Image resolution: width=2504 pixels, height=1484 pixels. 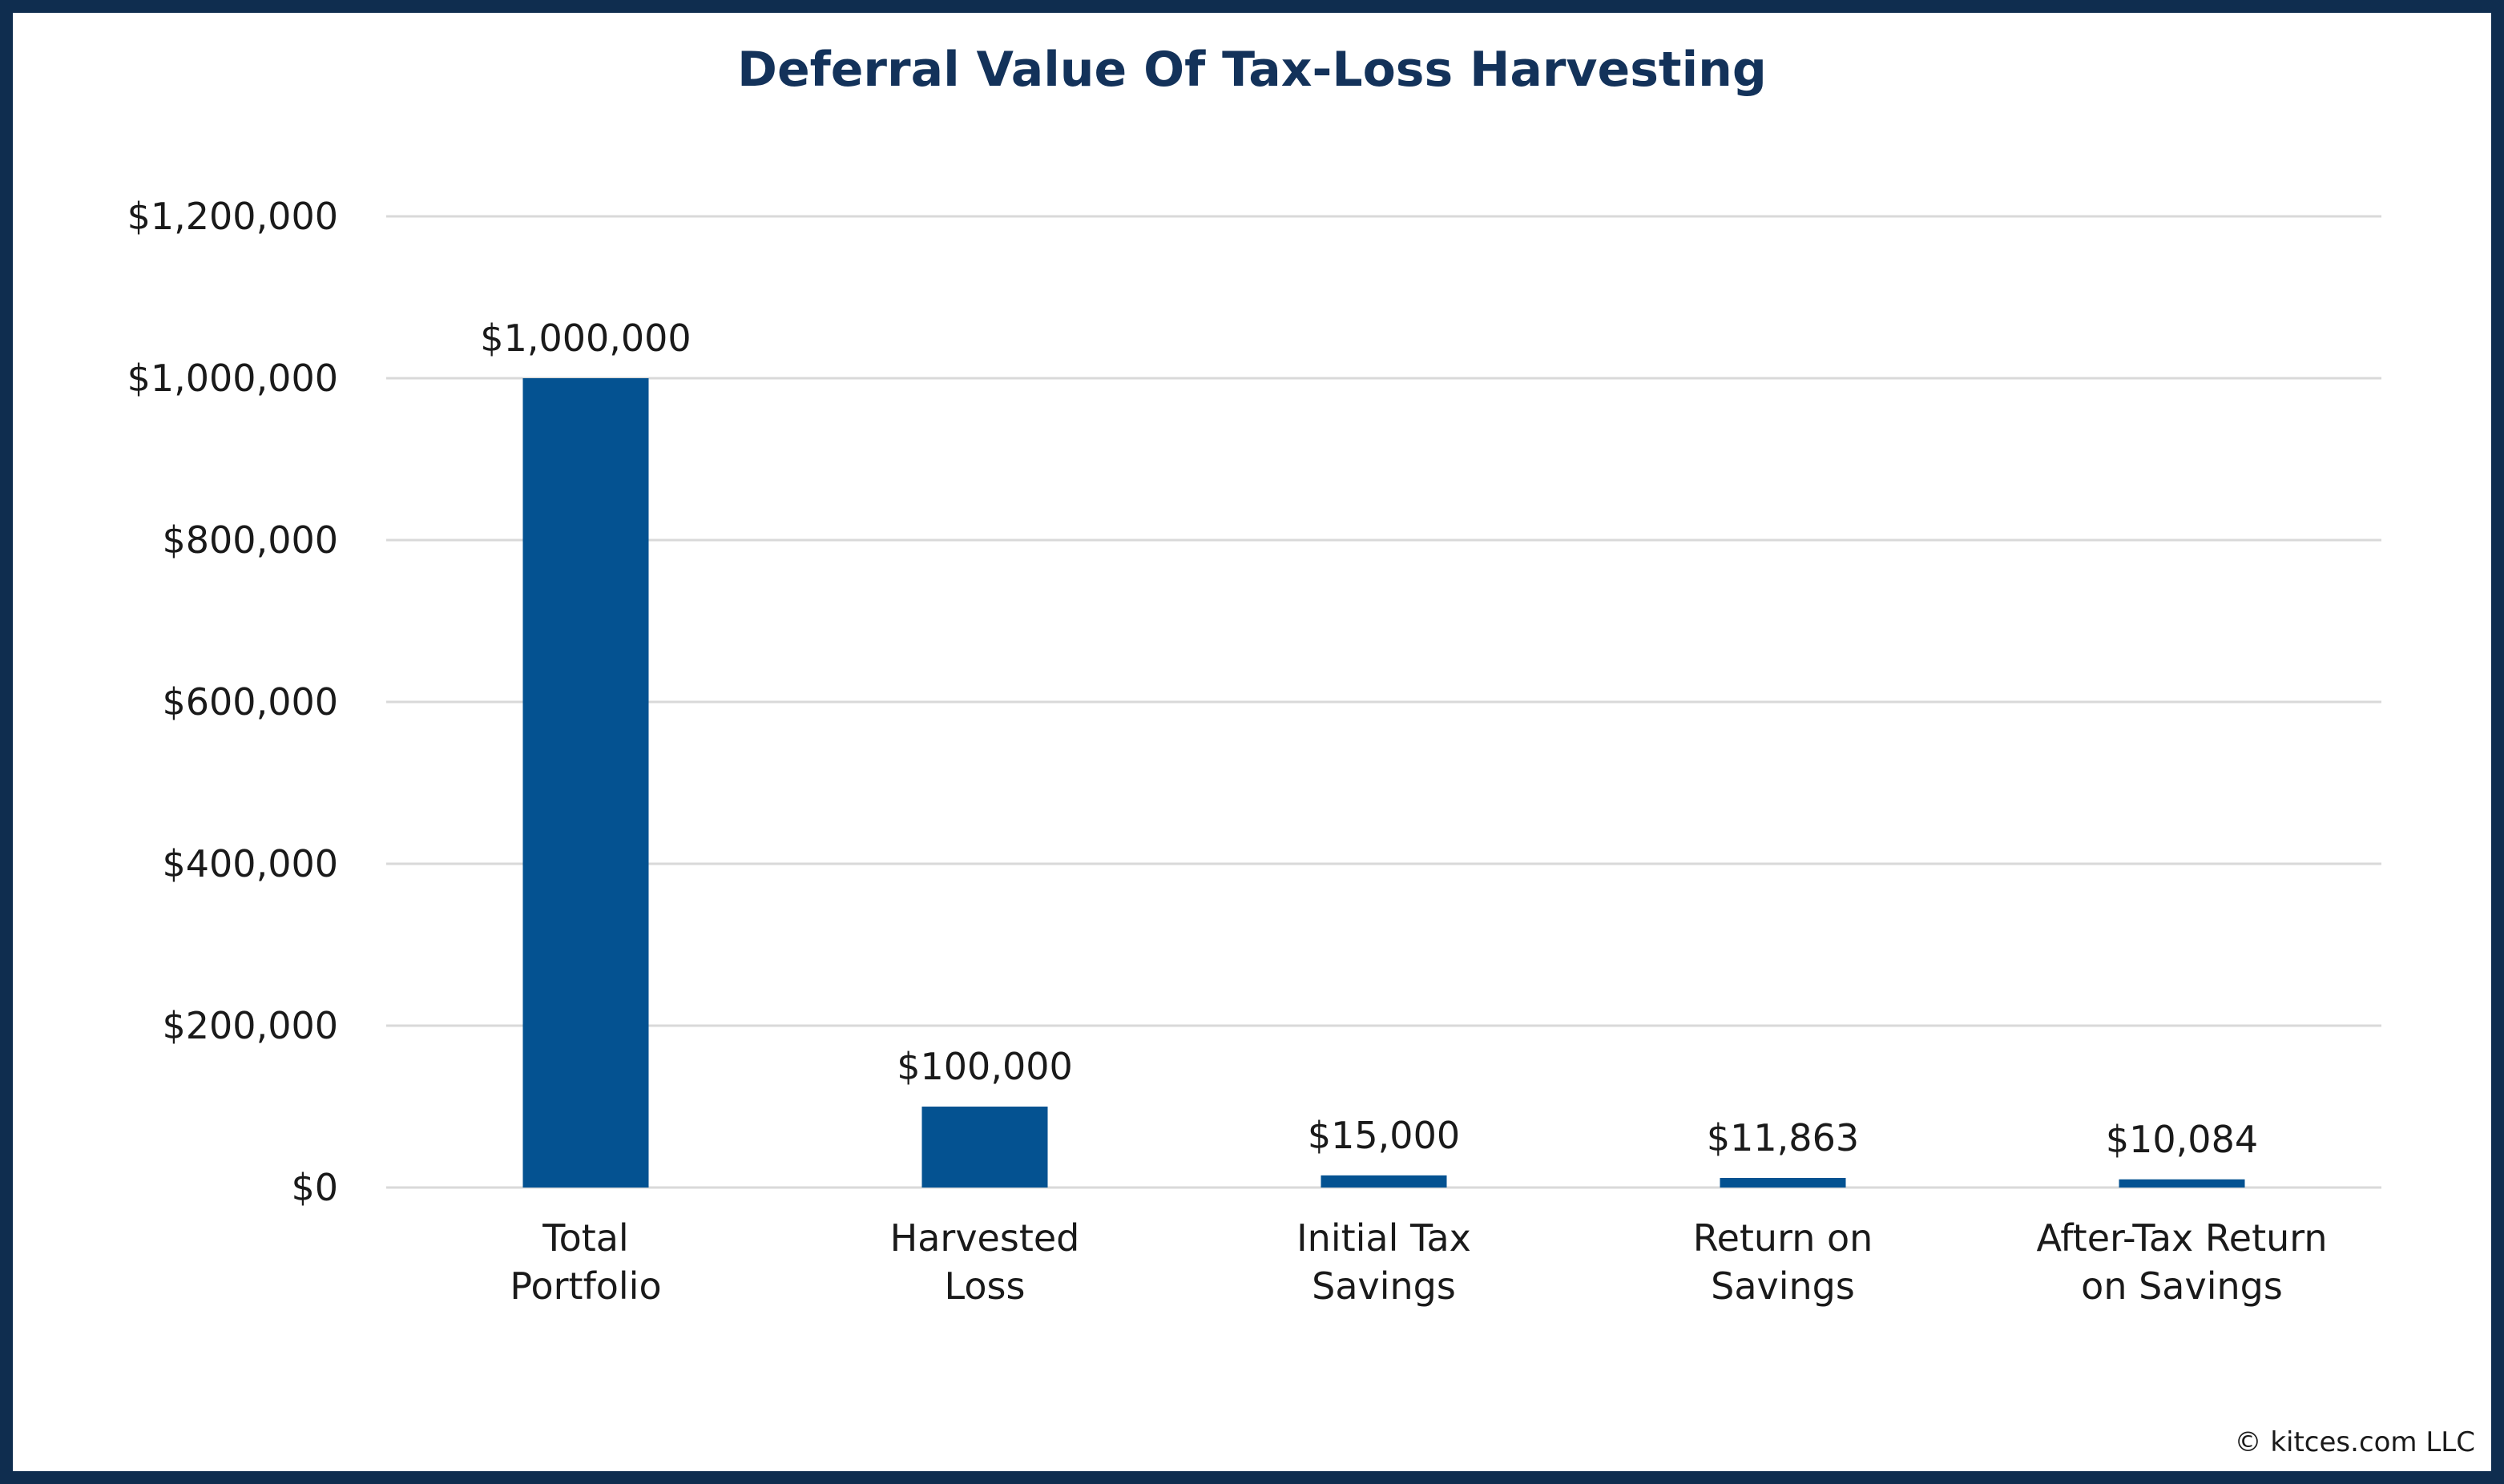 What do you see at coordinates (1383, 1238) in the screenshot?
I see `x-tick-label-line: Initial Tax` at bounding box center [1383, 1238].